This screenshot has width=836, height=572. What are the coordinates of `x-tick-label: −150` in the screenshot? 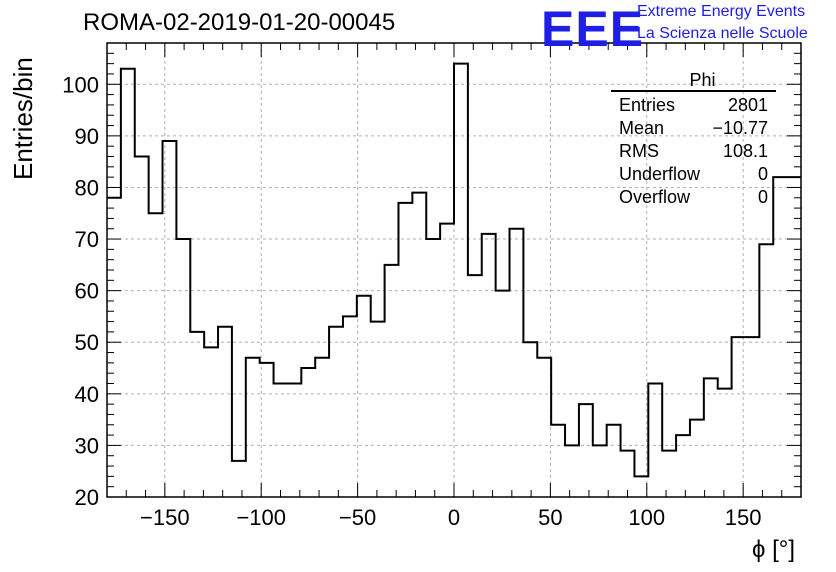 It's located at (165, 517).